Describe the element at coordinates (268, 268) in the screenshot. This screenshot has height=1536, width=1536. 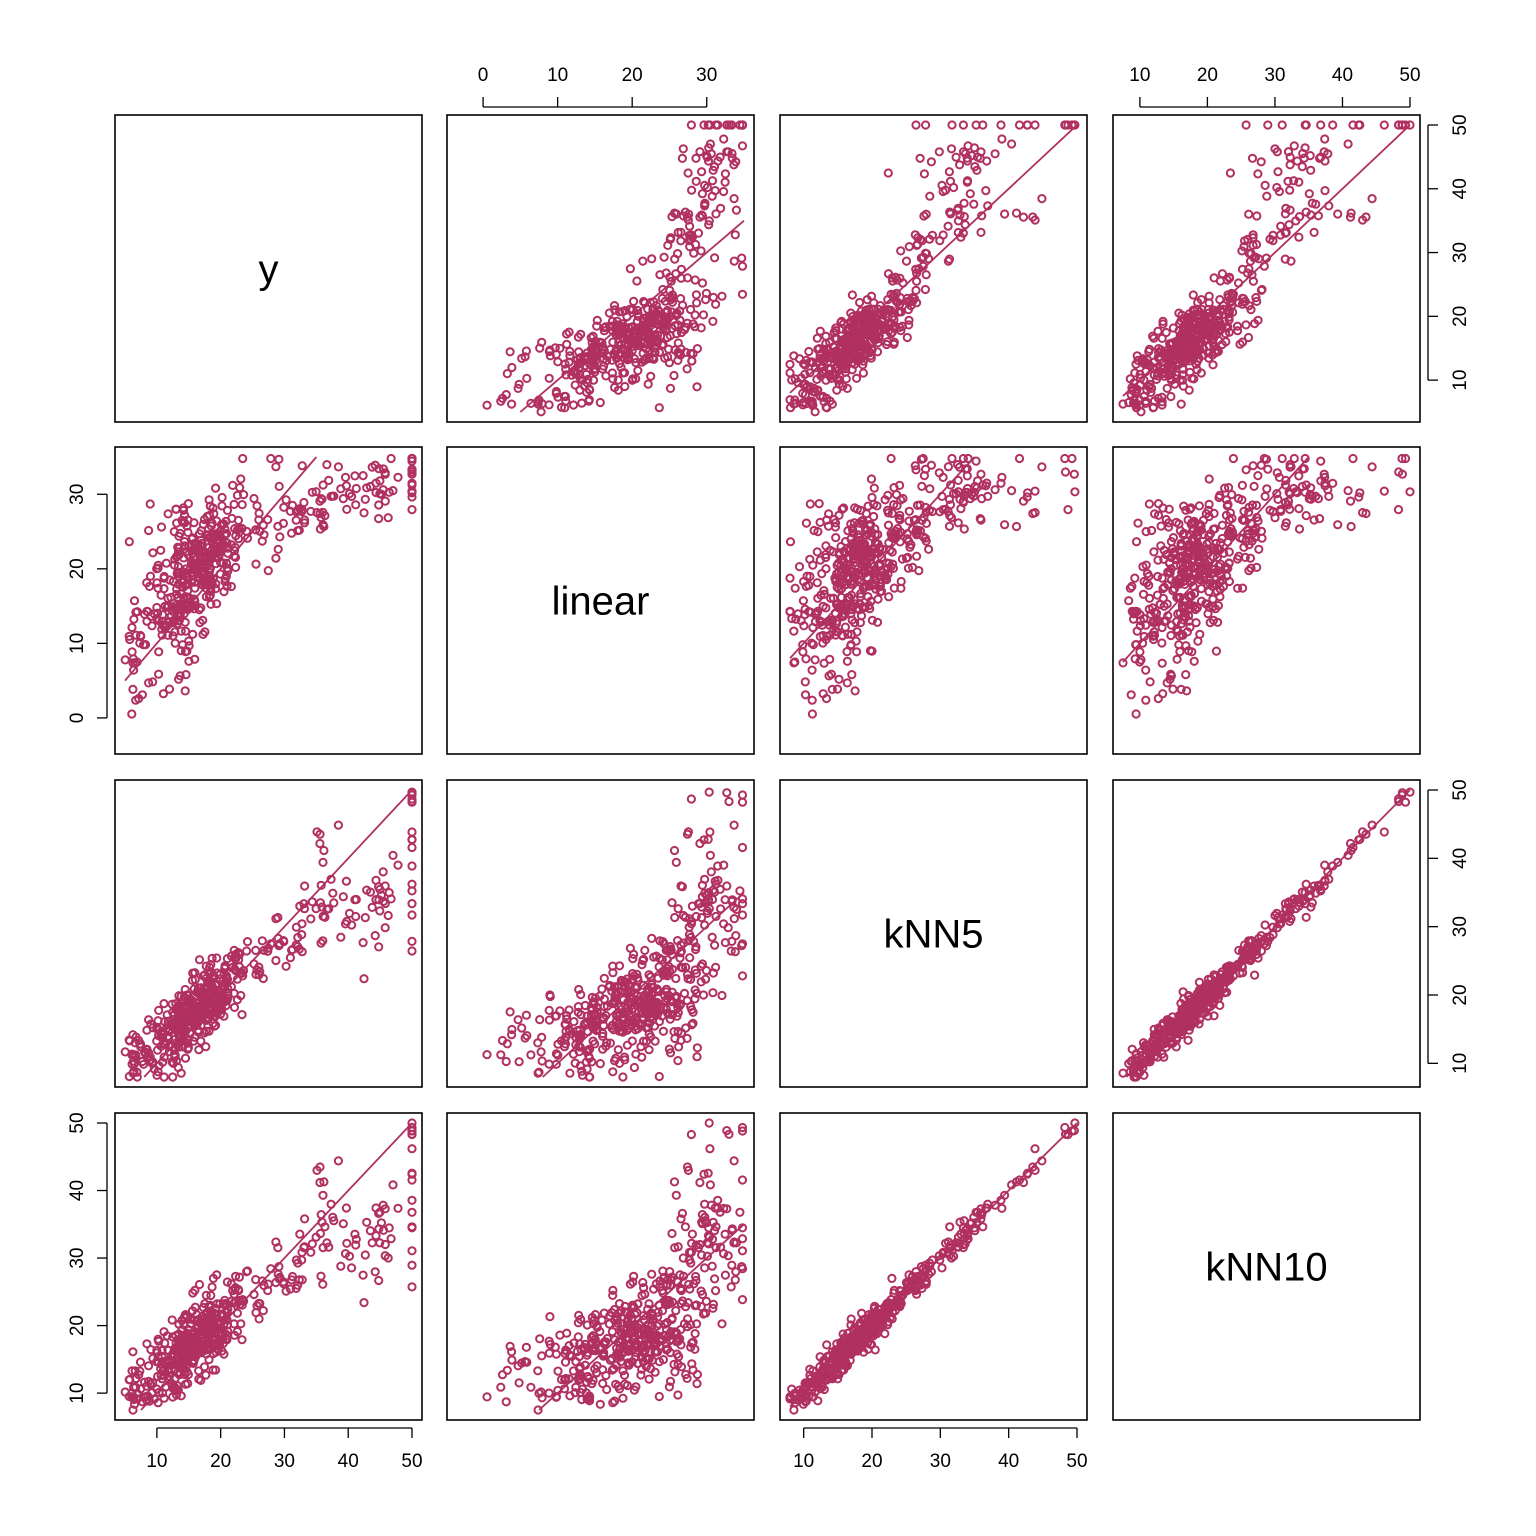
I see `panel-frame` at that location.